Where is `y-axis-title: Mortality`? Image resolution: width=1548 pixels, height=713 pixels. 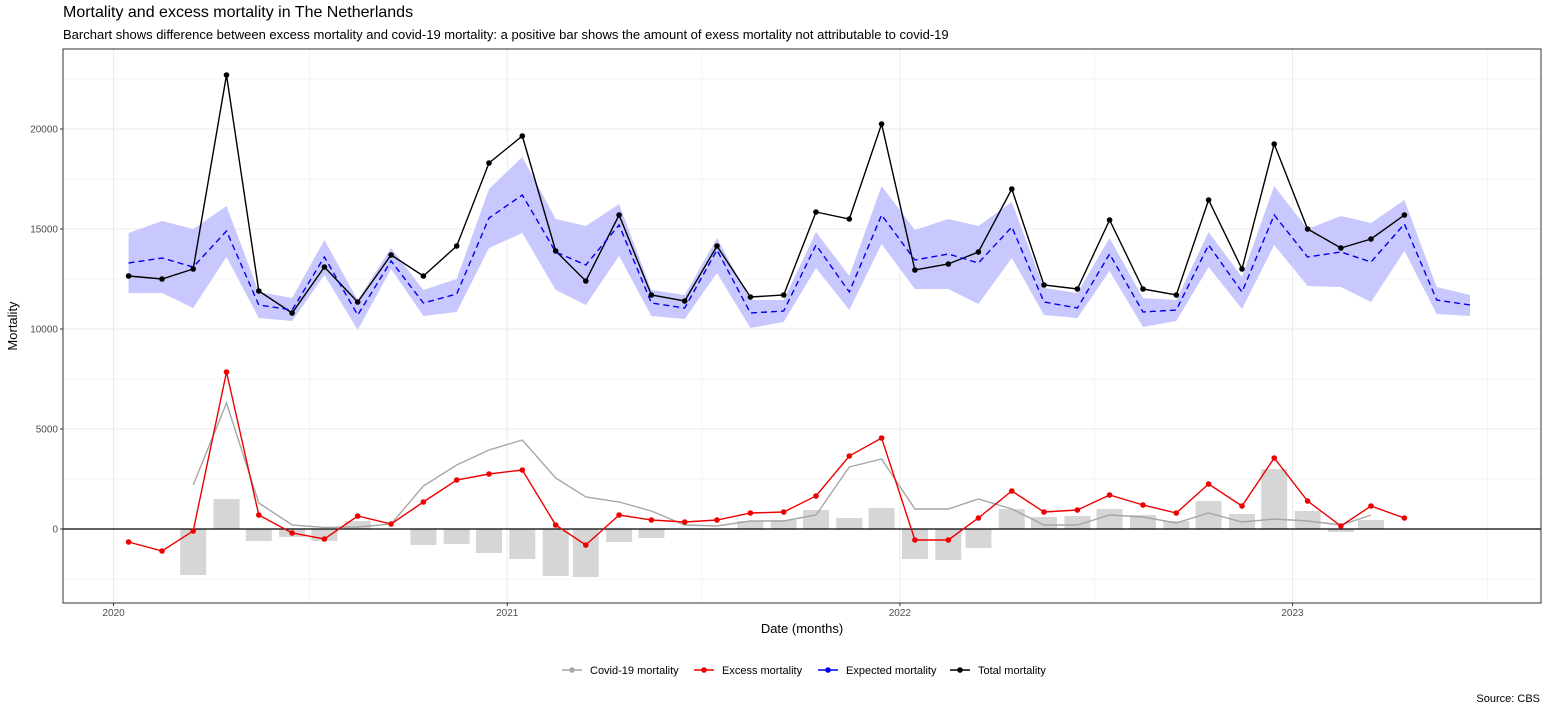 y-axis-title: Mortality is located at coordinates (12, 326).